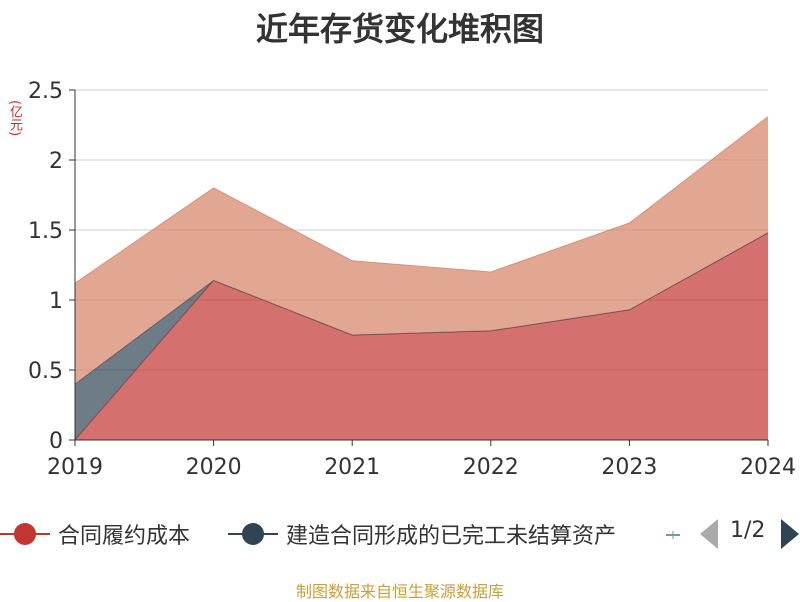 This screenshot has width=800, height=602. What do you see at coordinates (629, 467) in the screenshot?
I see `x-tick-label-4: 2023` at bounding box center [629, 467].